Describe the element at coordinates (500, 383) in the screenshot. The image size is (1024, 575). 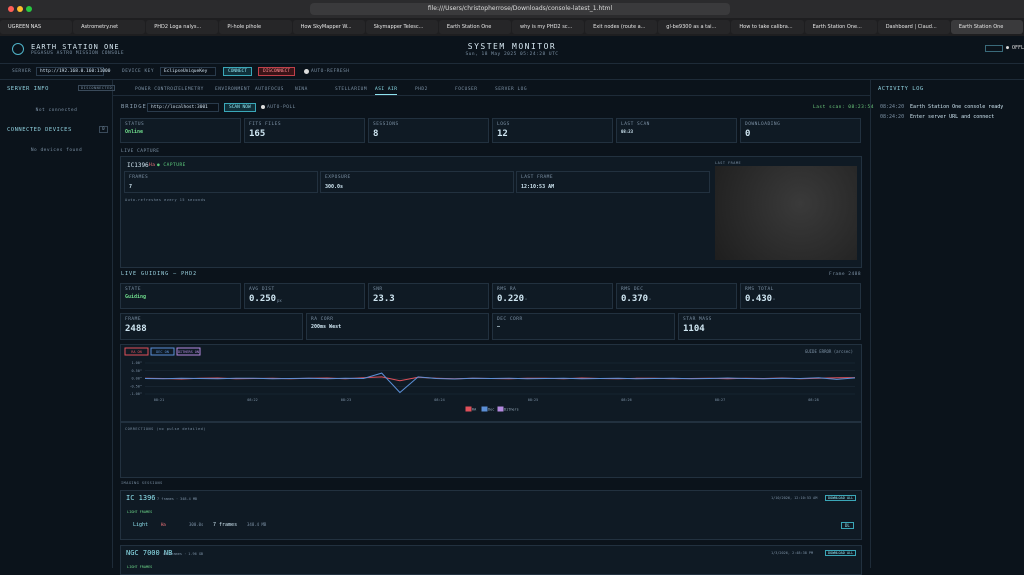
I see `series-line` at that location.